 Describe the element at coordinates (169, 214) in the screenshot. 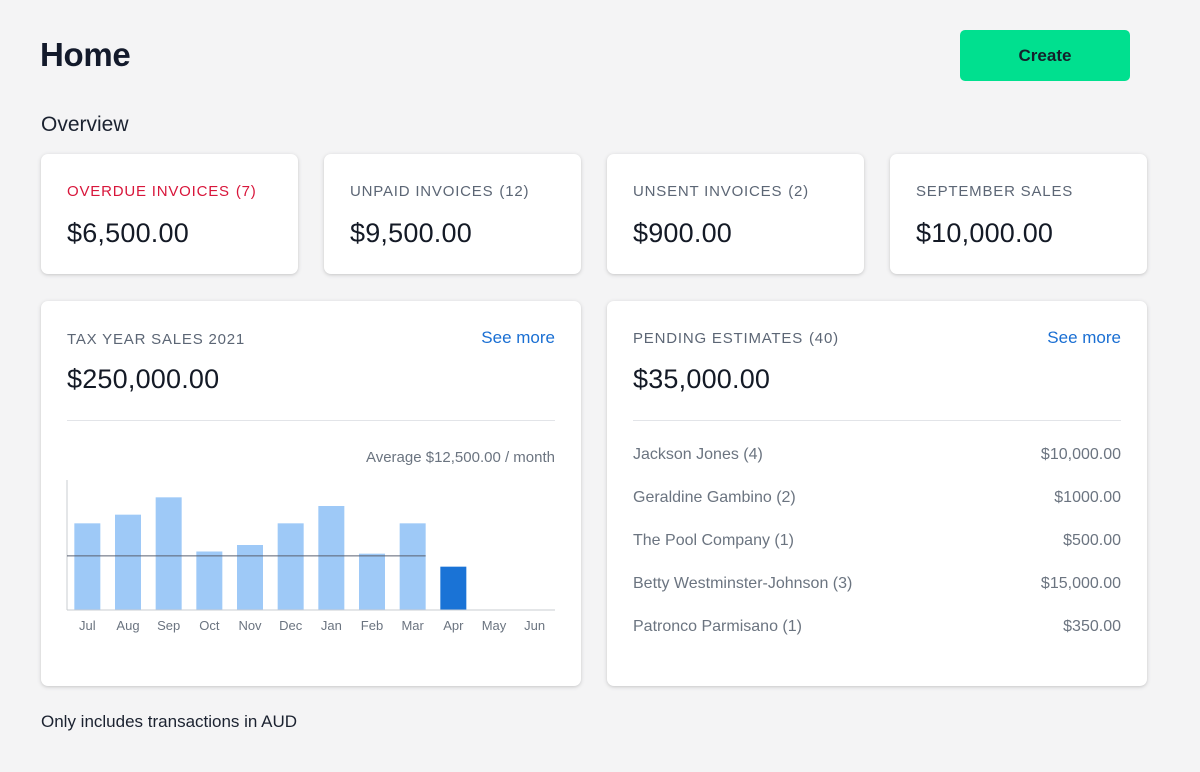

I see `overdue-invoices-card: OVERDUE INVOICES (7) $6,500.00` at that location.